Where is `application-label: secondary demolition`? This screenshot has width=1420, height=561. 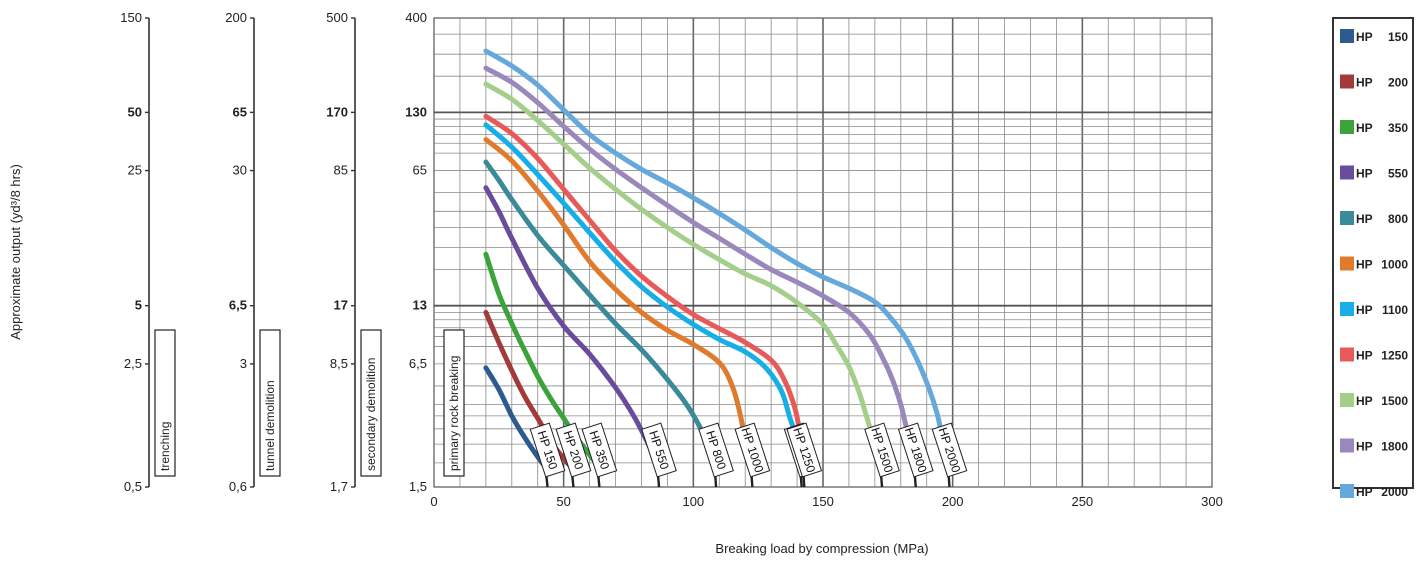 application-label: secondary demolition is located at coordinates (371, 414).